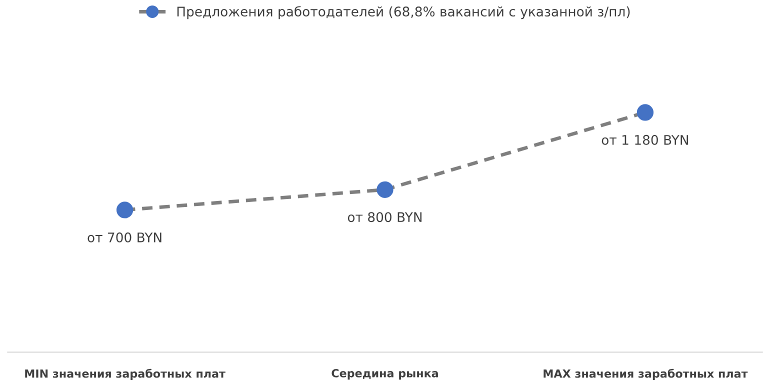  I want to click on data-label: от 1 180 BYN, so click(645, 139).